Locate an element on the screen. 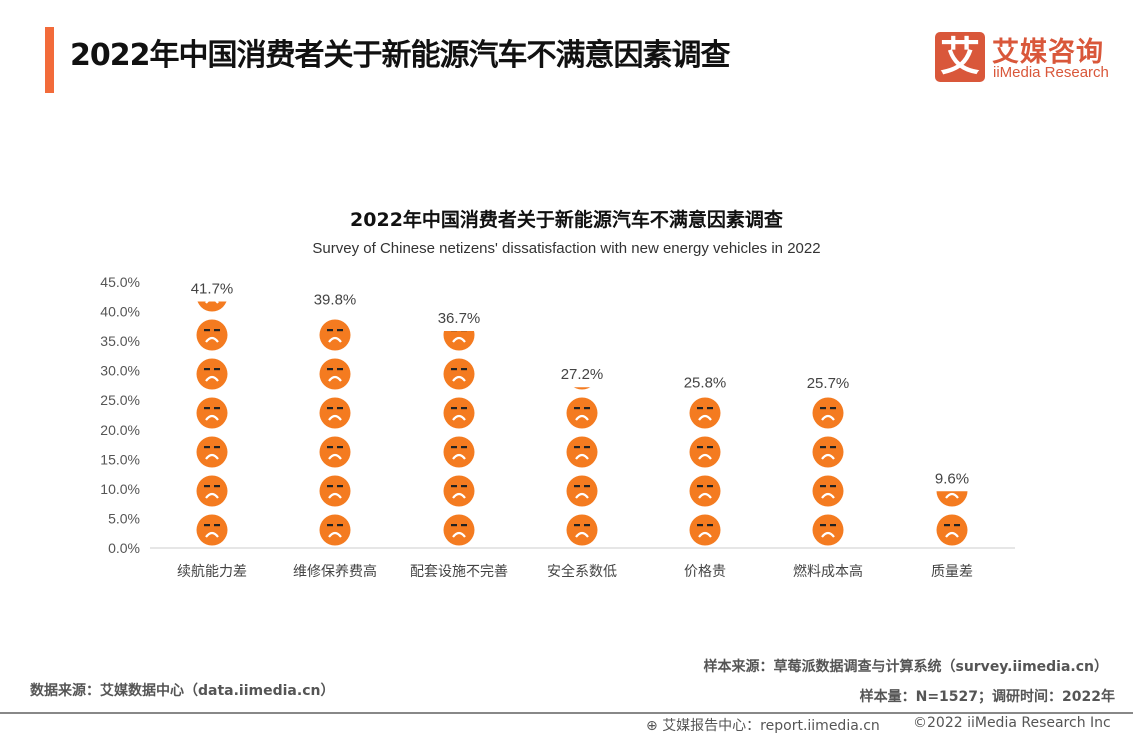  y-tick-label: 30.0% is located at coordinates (120, 371).